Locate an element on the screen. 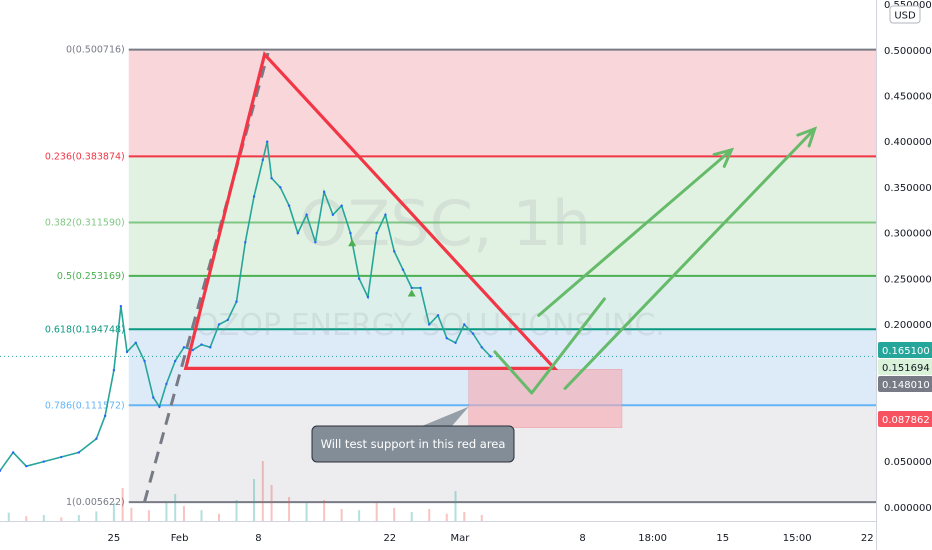  time-axis-bg is located at coordinates (438, 535).